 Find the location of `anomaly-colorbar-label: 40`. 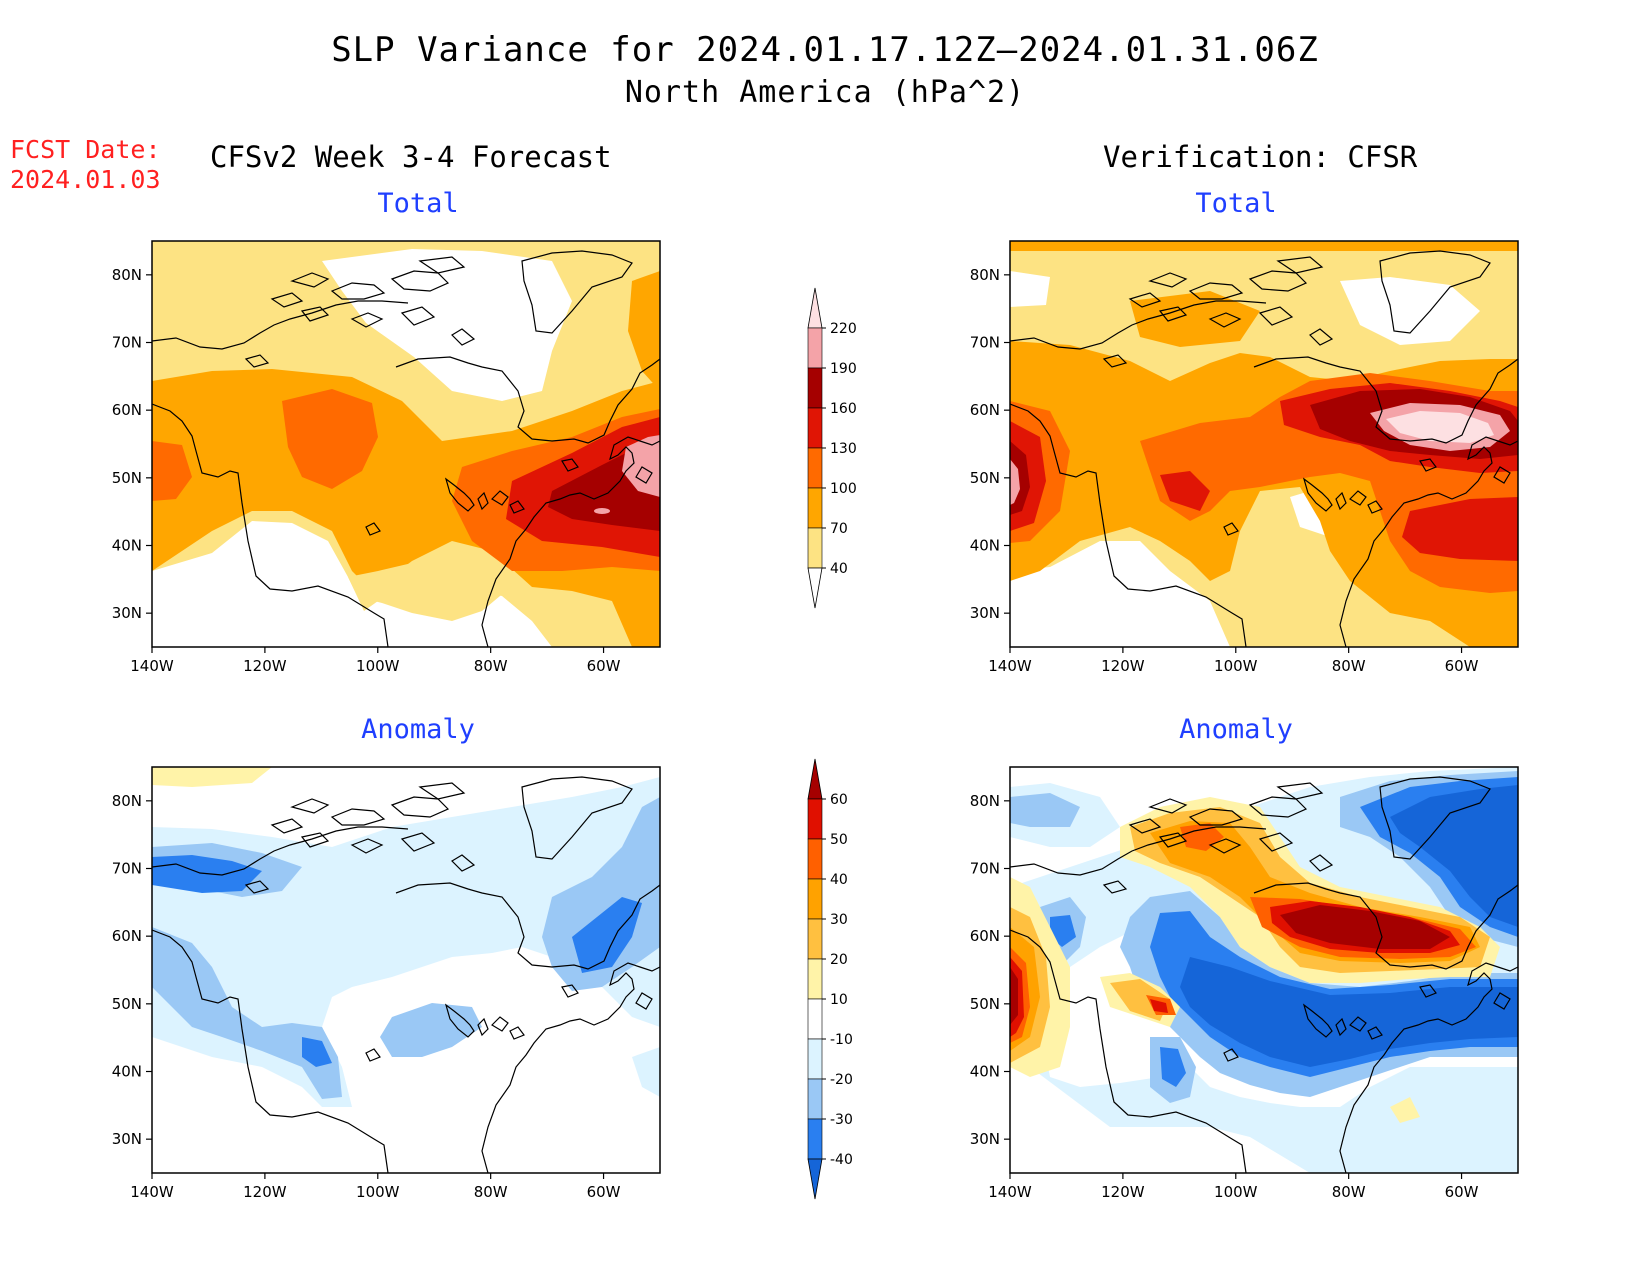

anomaly-colorbar-label: 40 is located at coordinates (839, 880).